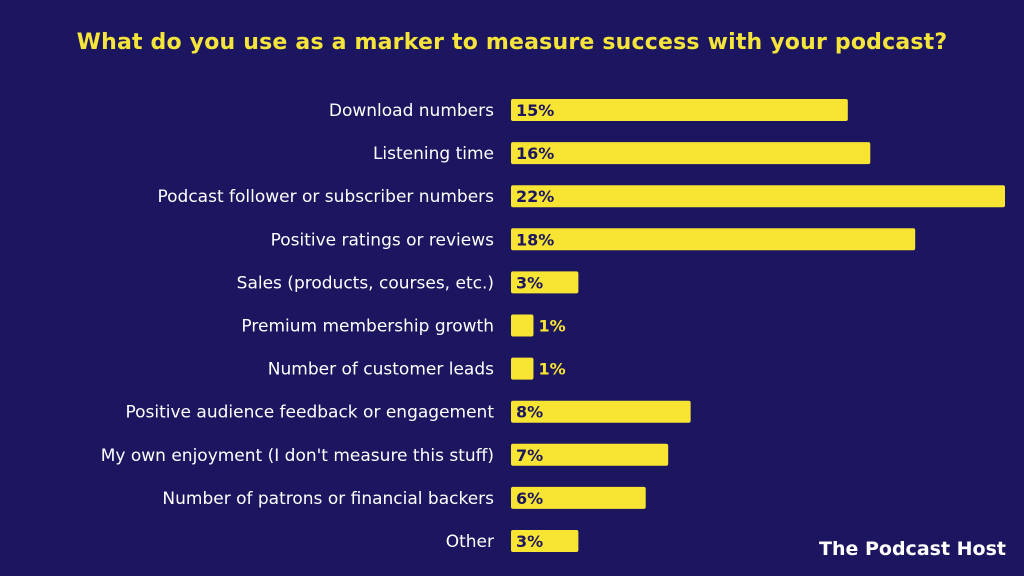  What do you see at coordinates (367, 327) in the screenshot?
I see `category-label: Premium membership growth` at bounding box center [367, 327].